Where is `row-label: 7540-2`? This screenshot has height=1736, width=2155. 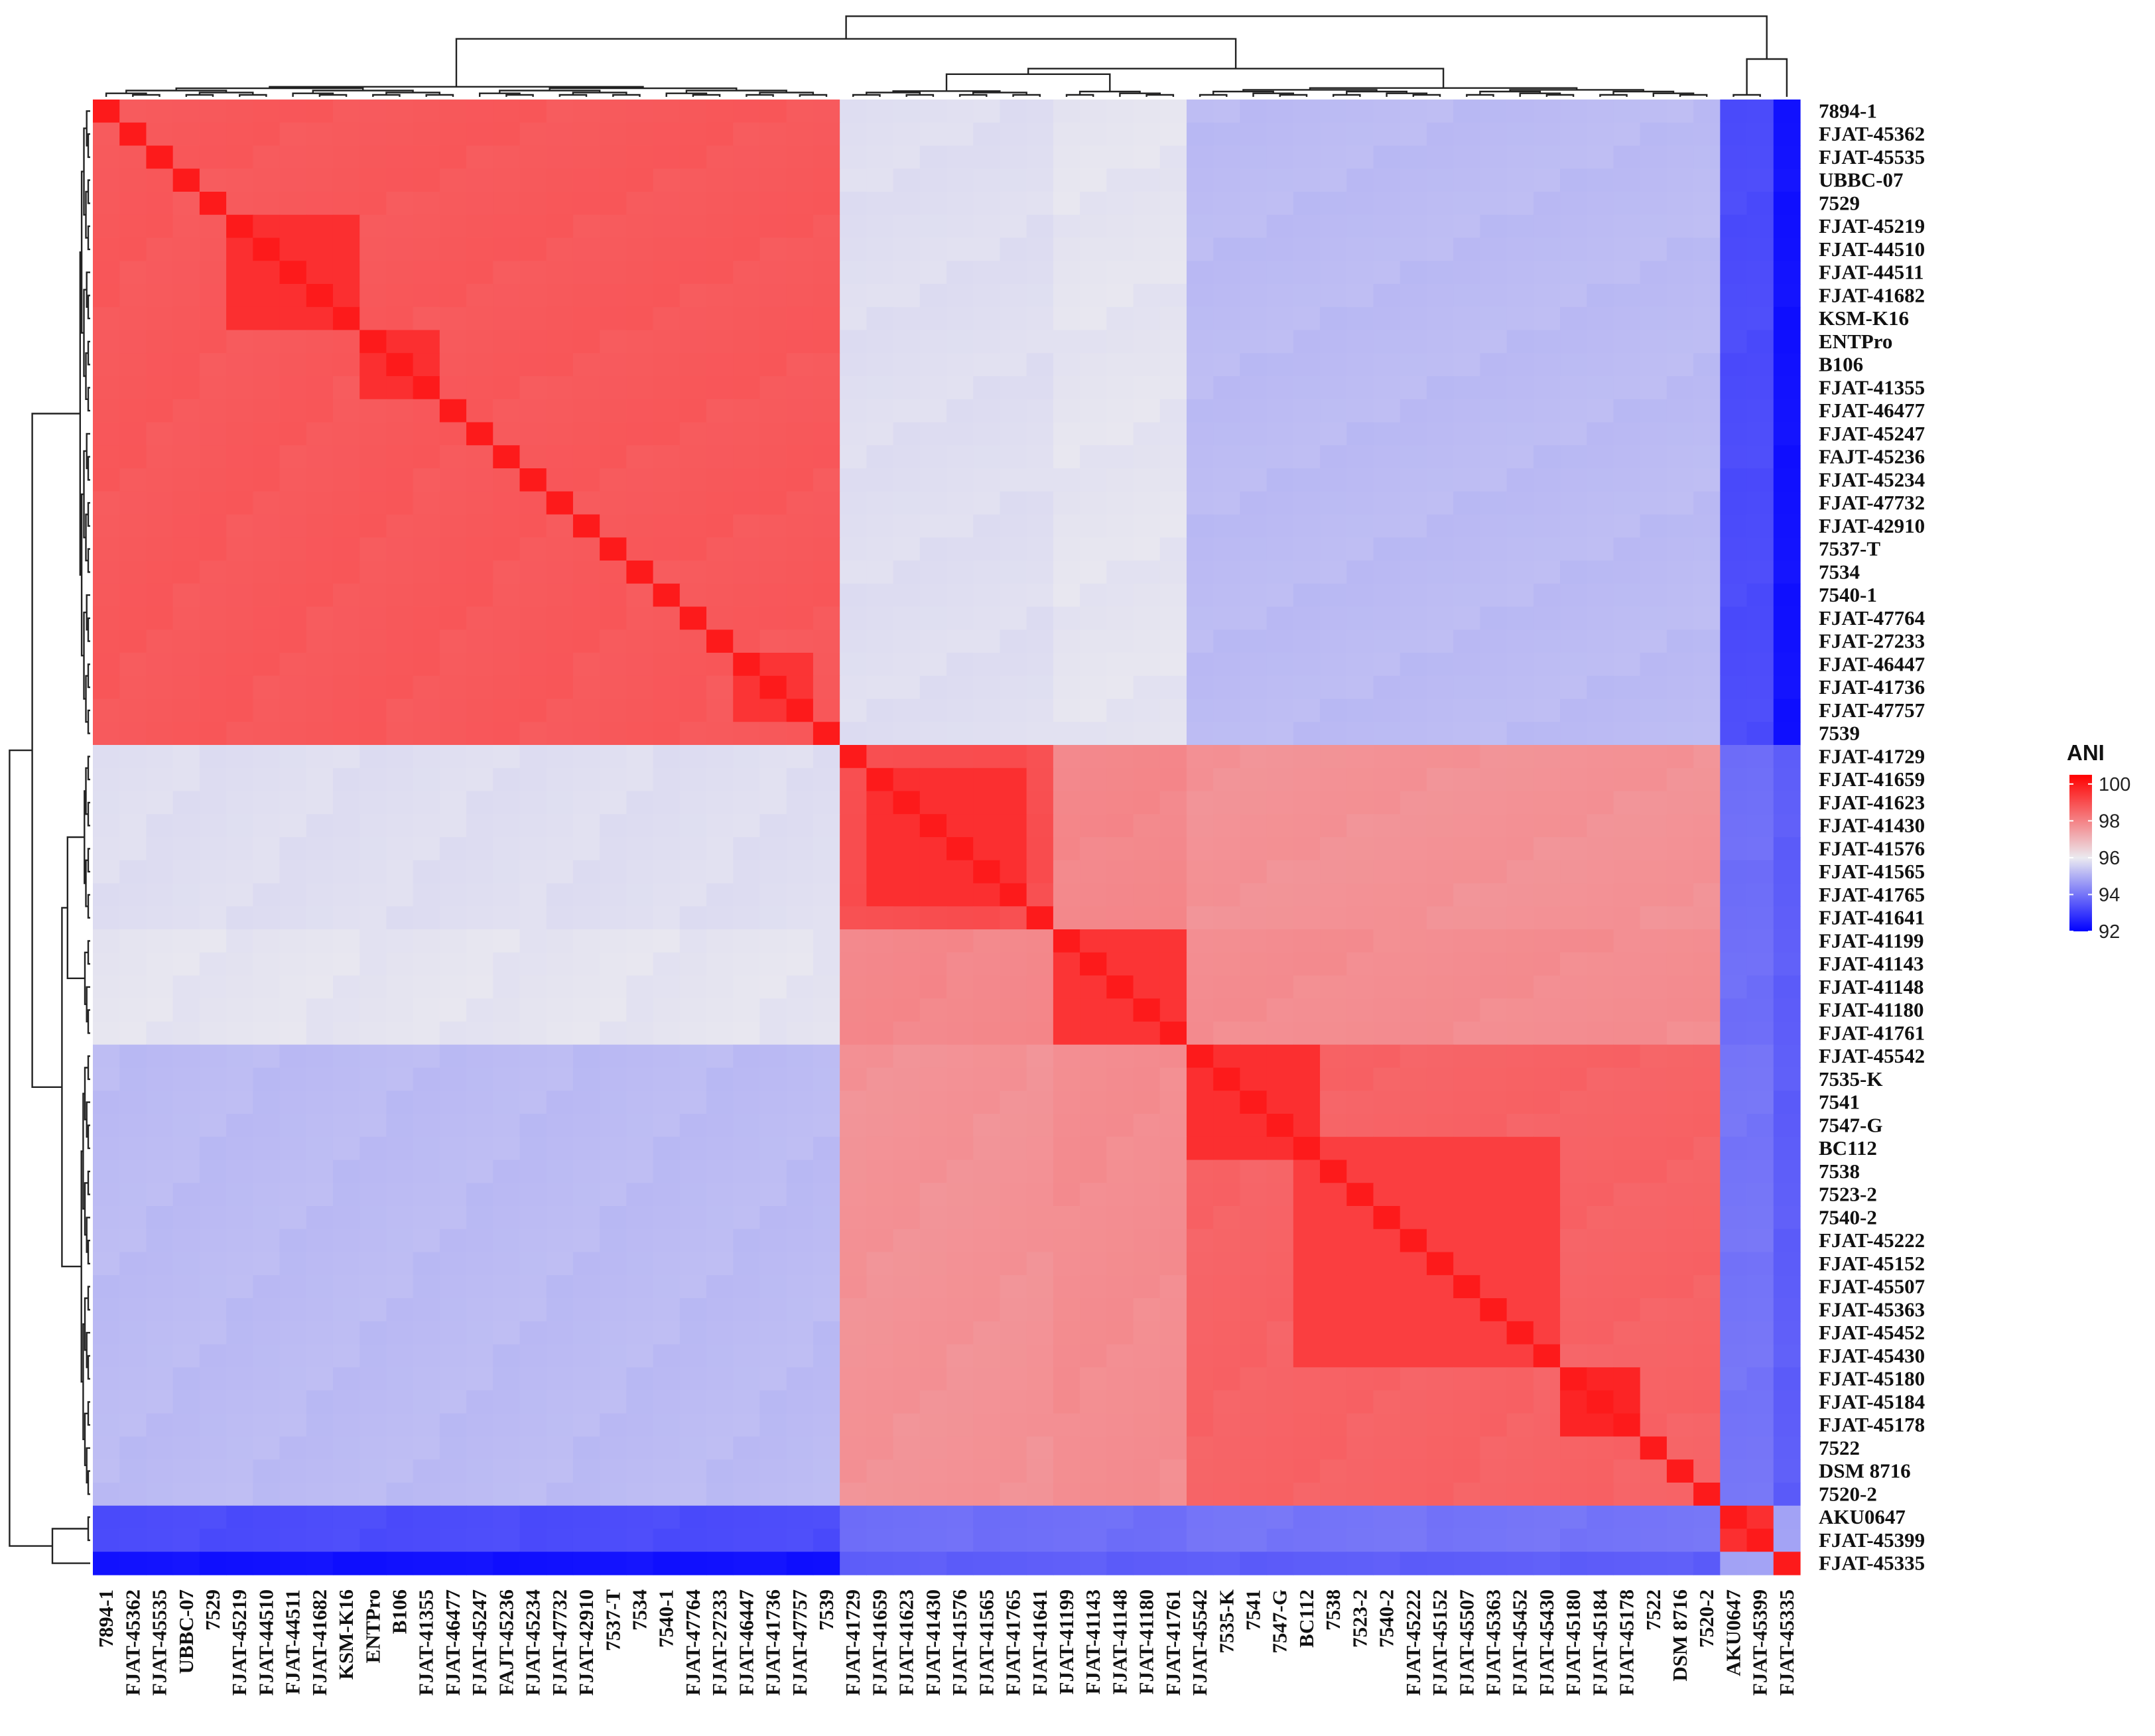
row-label: 7540-2 is located at coordinates (1848, 1217).